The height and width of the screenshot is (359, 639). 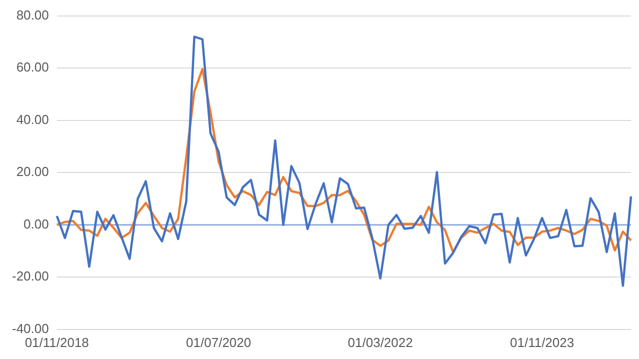 What do you see at coordinates (32, 14) in the screenshot?
I see `y-tick-label: 80.00` at bounding box center [32, 14].